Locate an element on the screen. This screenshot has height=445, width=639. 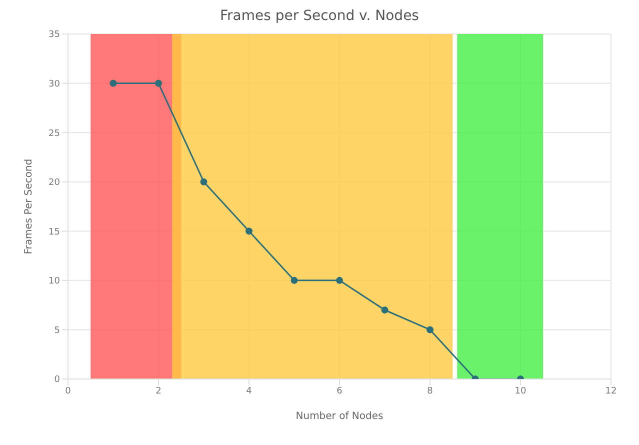
y-tick-label: 35 is located at coordinates (54, 35).